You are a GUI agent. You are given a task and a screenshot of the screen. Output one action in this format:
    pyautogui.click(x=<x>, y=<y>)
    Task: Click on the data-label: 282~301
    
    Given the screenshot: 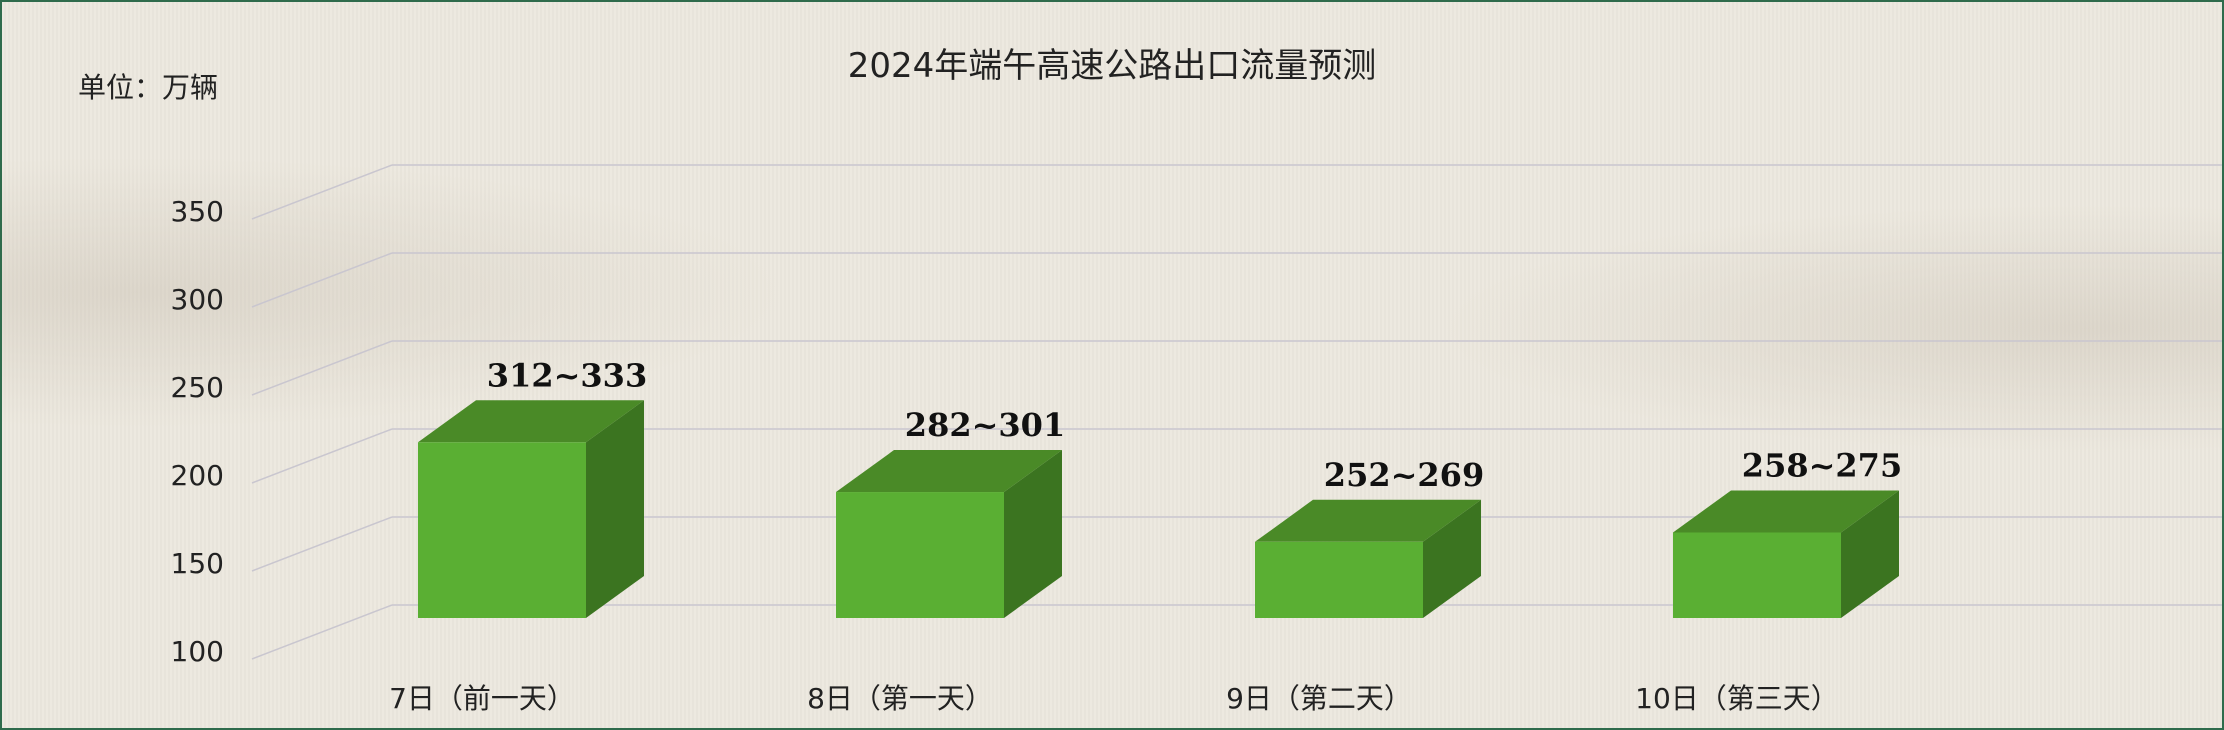 What is the action you would take?
    pyautogui.click(x=985, y=425)
    